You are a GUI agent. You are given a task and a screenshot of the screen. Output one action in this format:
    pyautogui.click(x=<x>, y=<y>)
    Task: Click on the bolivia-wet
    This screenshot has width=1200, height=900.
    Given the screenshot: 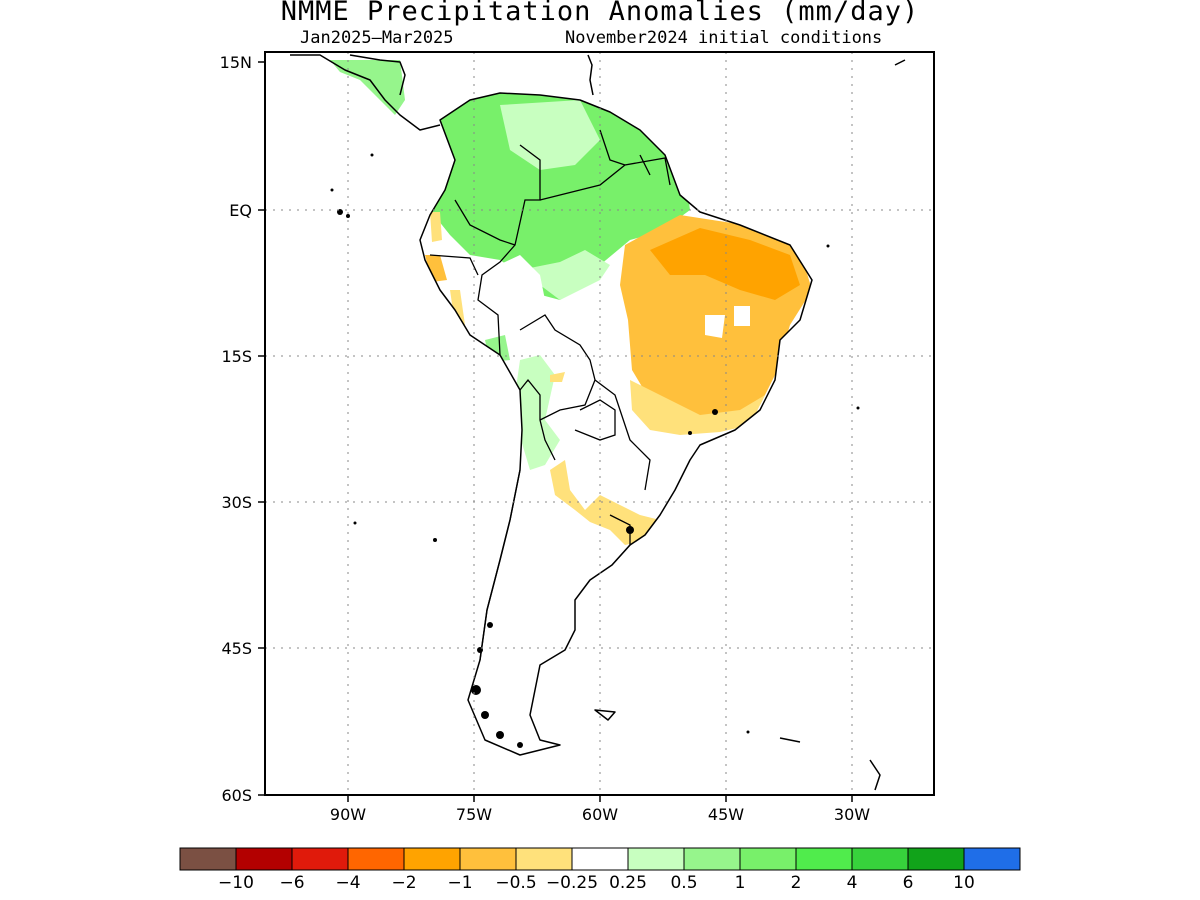 What is the action you would take?
    pyautogui.click(x=497, y=348)
    